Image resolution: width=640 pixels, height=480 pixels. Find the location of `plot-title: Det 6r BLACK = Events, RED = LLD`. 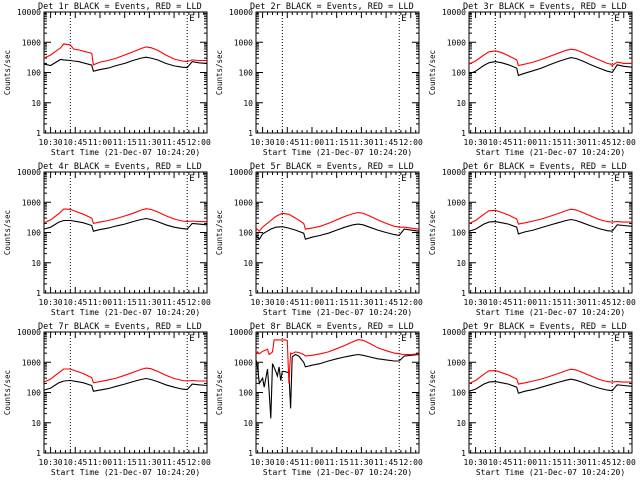

plot-title: Det 6r BLACK = Events, RED = LLD is located at coordinates (545, 167).